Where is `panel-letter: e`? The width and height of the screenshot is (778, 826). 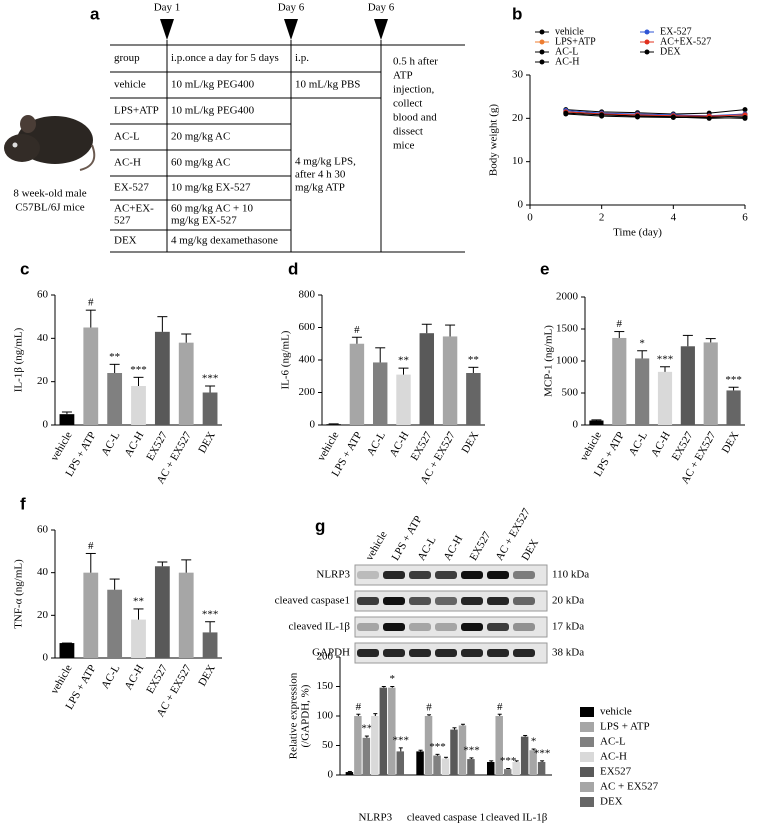 panel-letter: e is located at coordinates (544, 268).